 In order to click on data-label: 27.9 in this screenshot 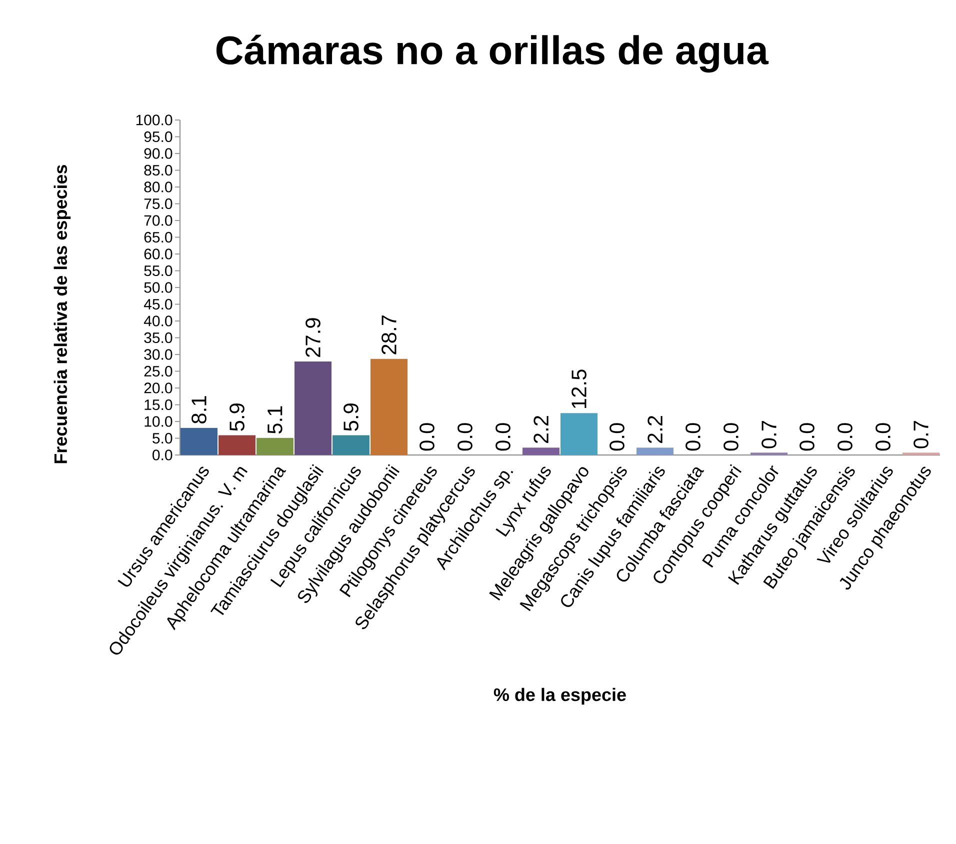, I will do `click(313, 337)`.